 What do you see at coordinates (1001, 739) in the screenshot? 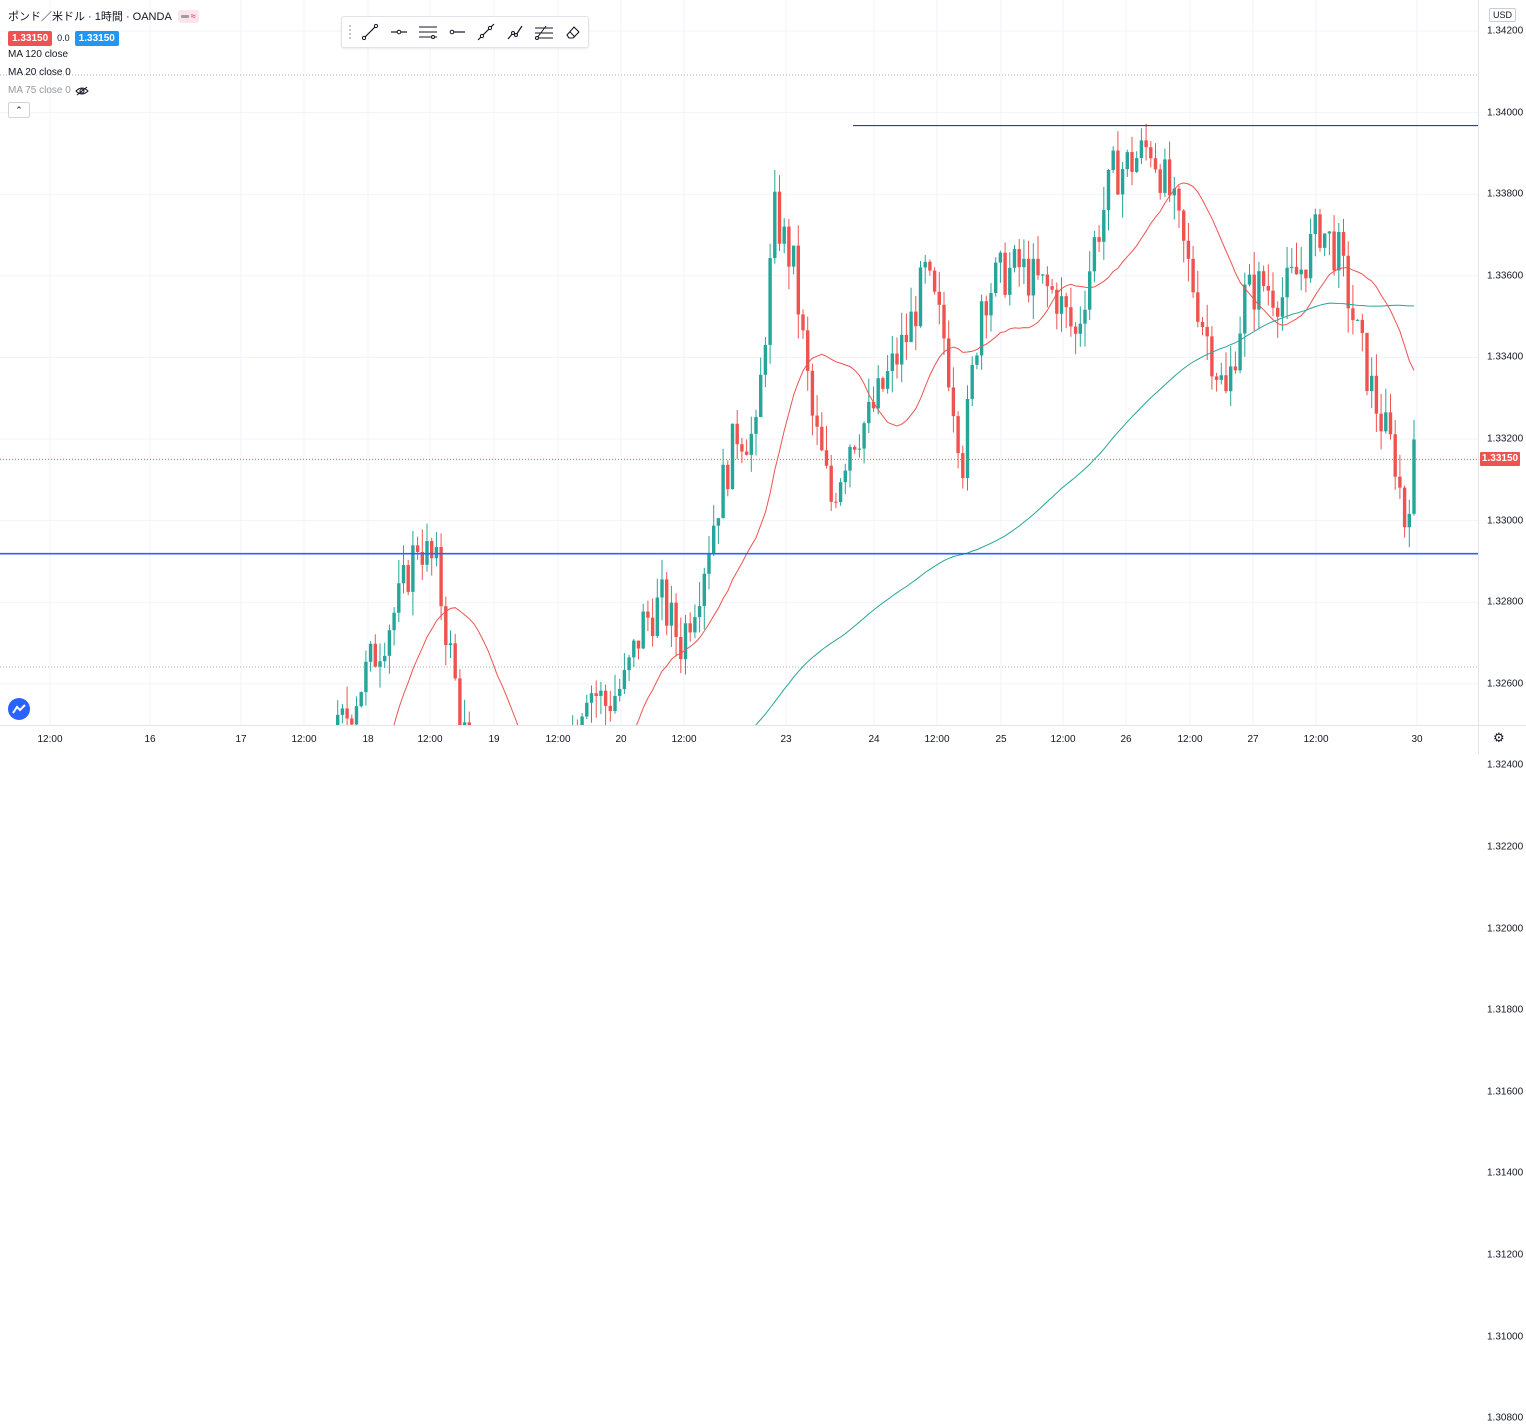
I see `time-tick: 25` at bounding box center [1001, 739].